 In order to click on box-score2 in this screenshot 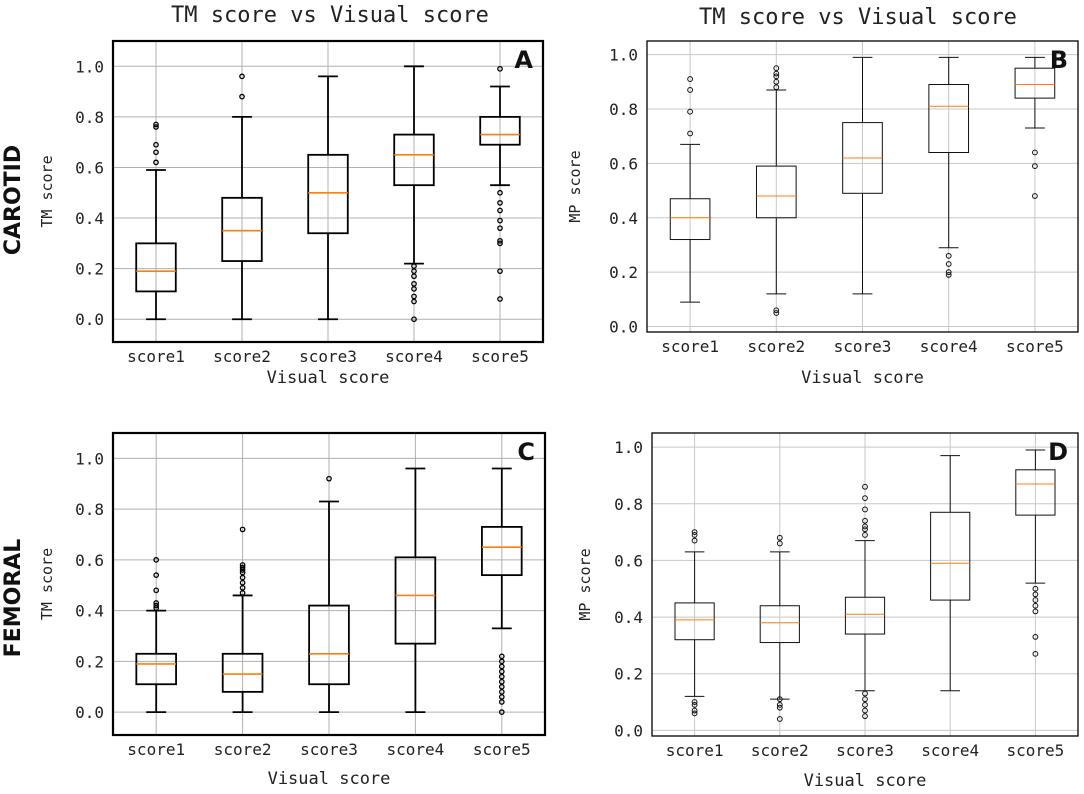, I will do `click(242, 197)`.